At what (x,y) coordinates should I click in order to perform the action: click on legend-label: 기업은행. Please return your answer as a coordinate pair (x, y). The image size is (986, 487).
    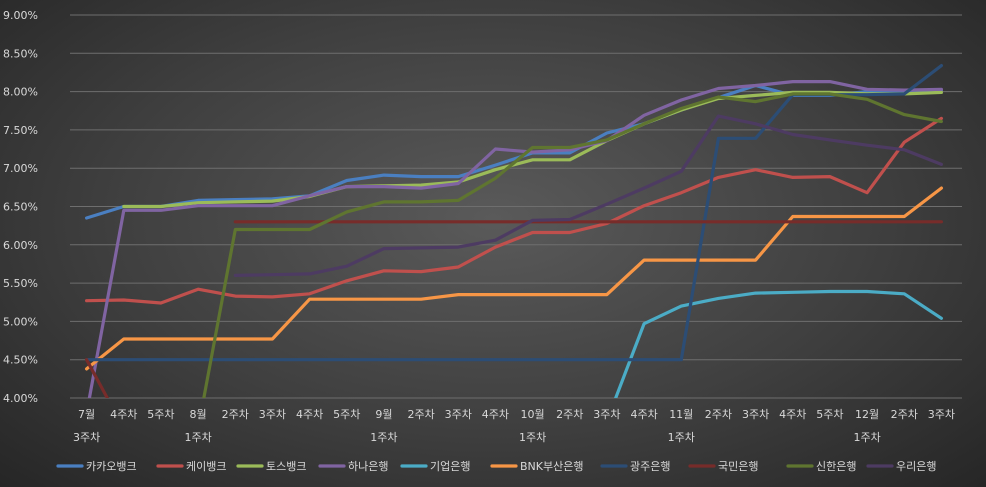
    Looking at the image, I should click on (450, 466).